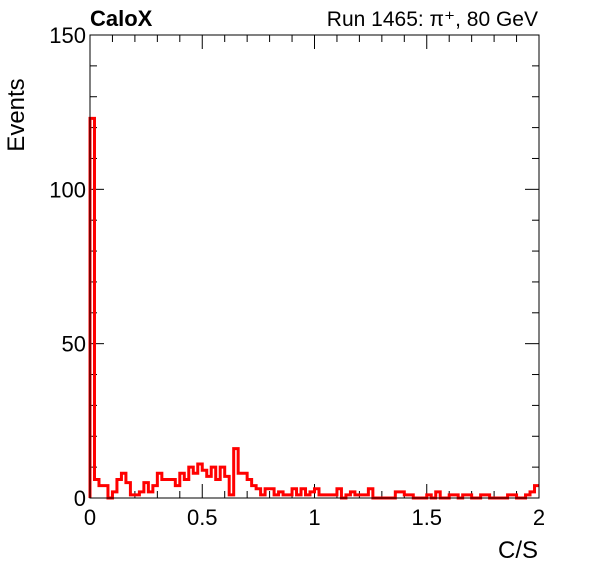 This screenshot has width=596, height=572. I want to click on run-info-label: Run 1465: π⁺, 80 GeV, so click(432, 19).